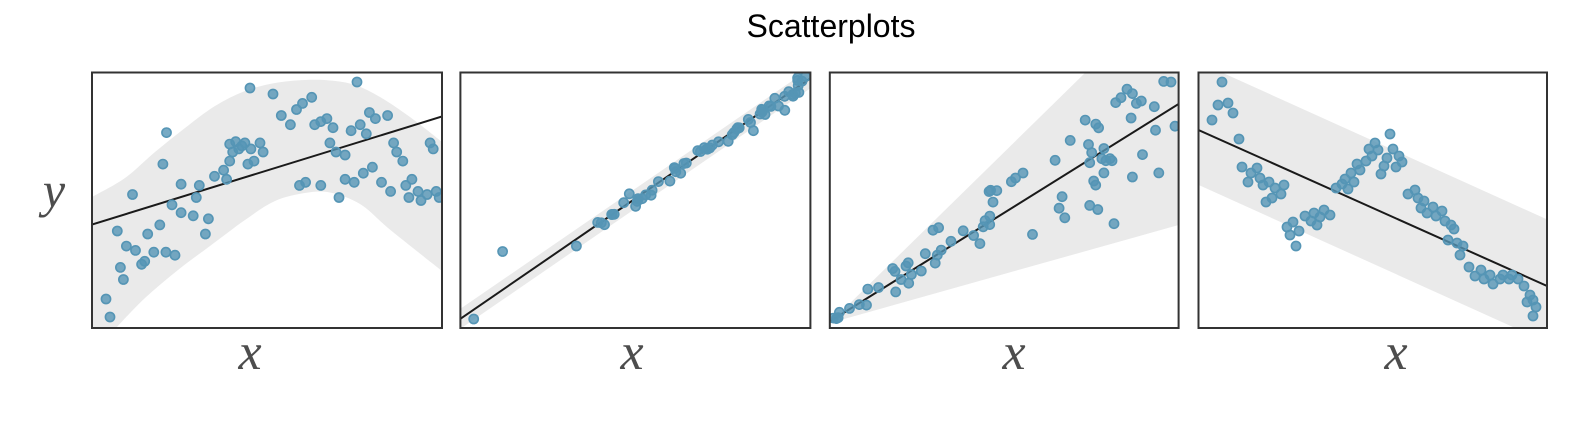 This screenshot has height=433, width=1584. What do you see at coordinates (831, 26) in the screenshot?
I see `svg-text: Scatterplots` at bounding box center [831, 26].